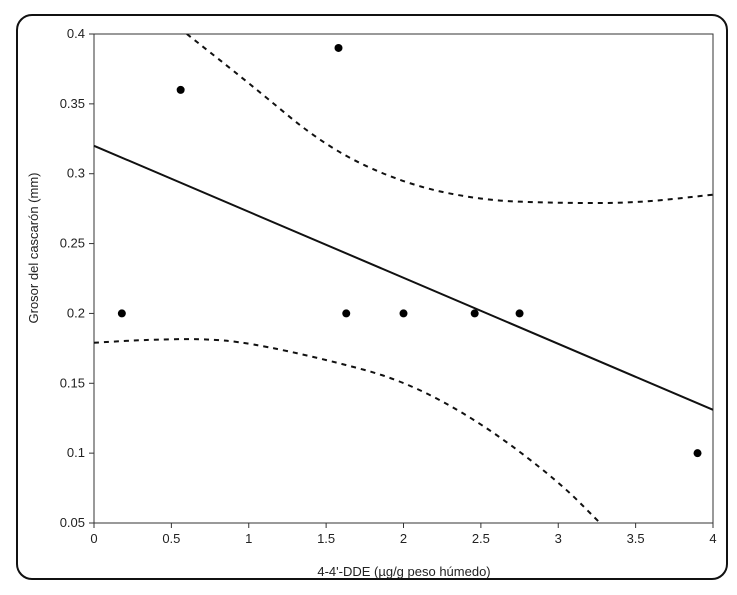  What do you see at coordinates (171, 538) in the screenshot?
I see `x-tick-label: 0.5` at bounding box center [171, 538].